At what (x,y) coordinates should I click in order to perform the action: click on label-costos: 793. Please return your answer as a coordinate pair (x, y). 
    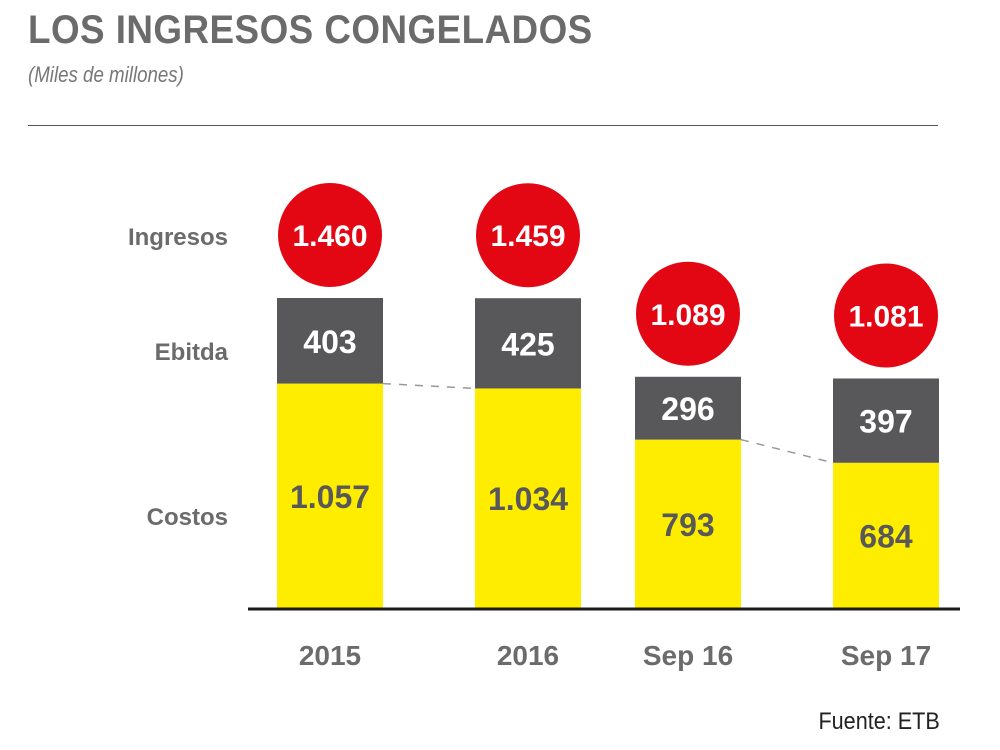
    Looking at the image, I should click on (687, 525).